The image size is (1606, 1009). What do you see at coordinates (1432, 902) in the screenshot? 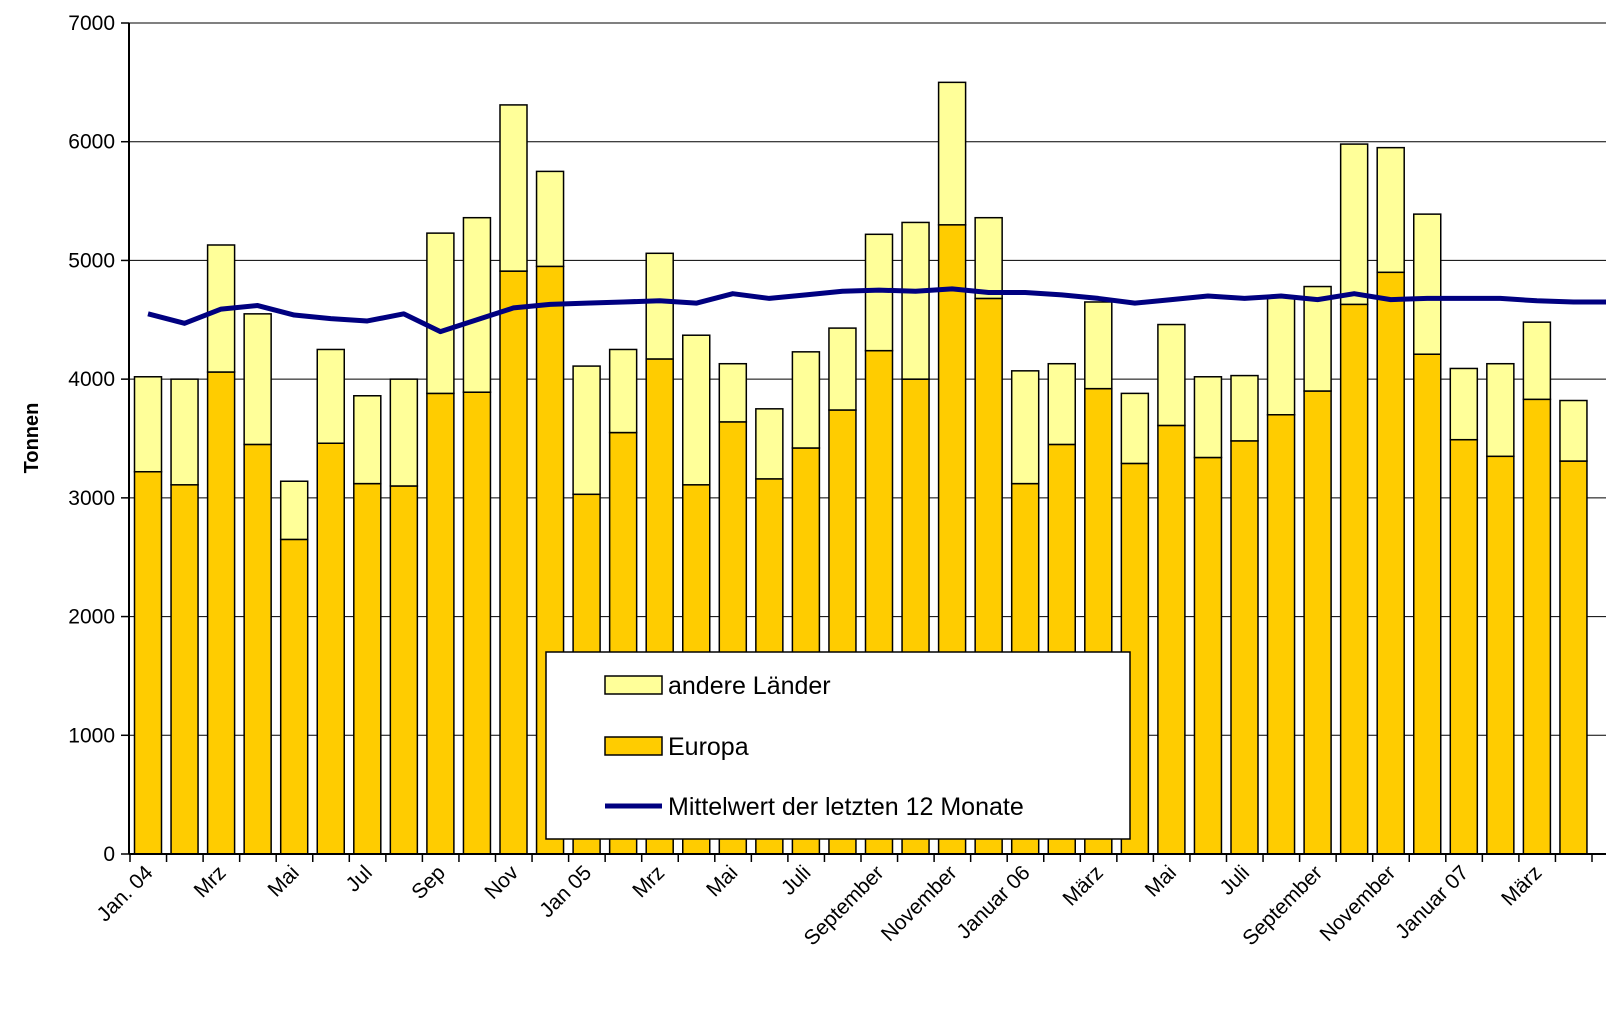
I see `x-tick-label: Januar 07` at bounding box center [1432, 902].